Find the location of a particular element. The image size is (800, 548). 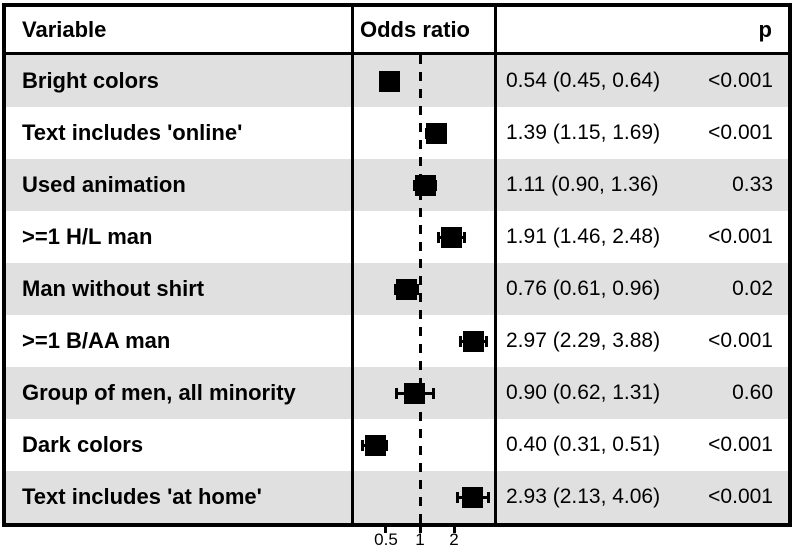

variable-label: Text includes 'online' is located at coordinates (132, 132).